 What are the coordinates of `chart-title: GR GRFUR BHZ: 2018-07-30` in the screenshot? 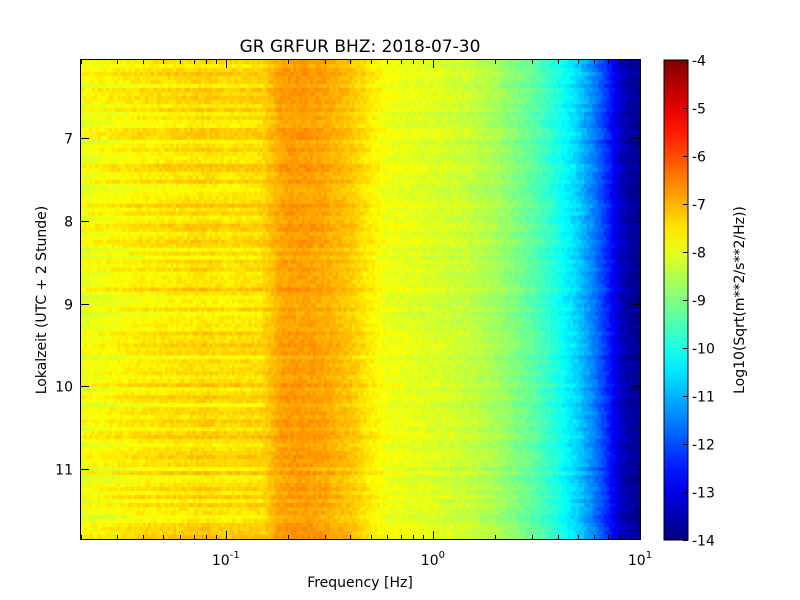 It's located at (360, 47).